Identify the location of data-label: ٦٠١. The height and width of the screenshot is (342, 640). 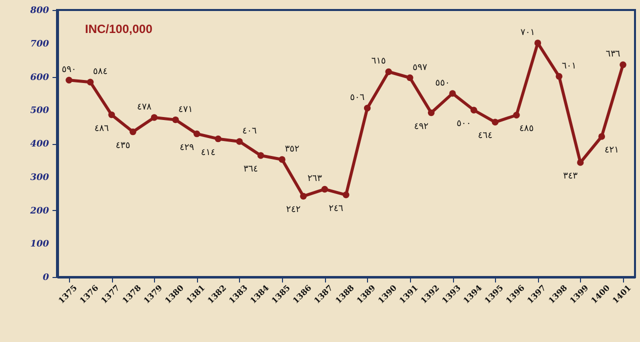
(569, 66).